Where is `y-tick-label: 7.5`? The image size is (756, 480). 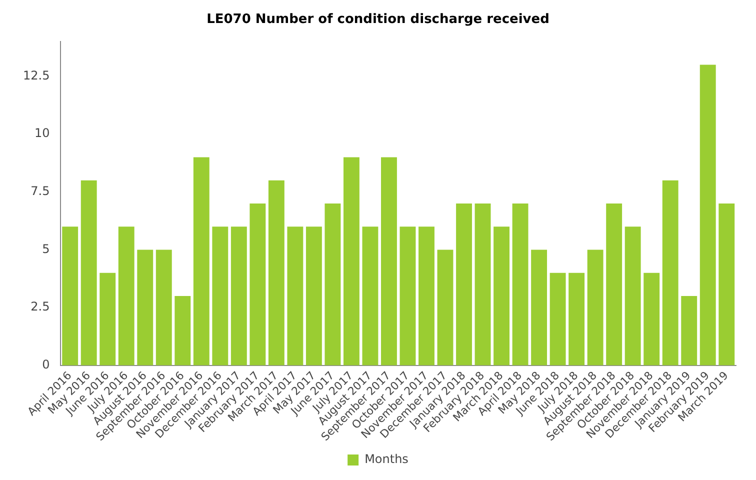 y-tick-label: 7.5 is located at coordinates (40, 191).